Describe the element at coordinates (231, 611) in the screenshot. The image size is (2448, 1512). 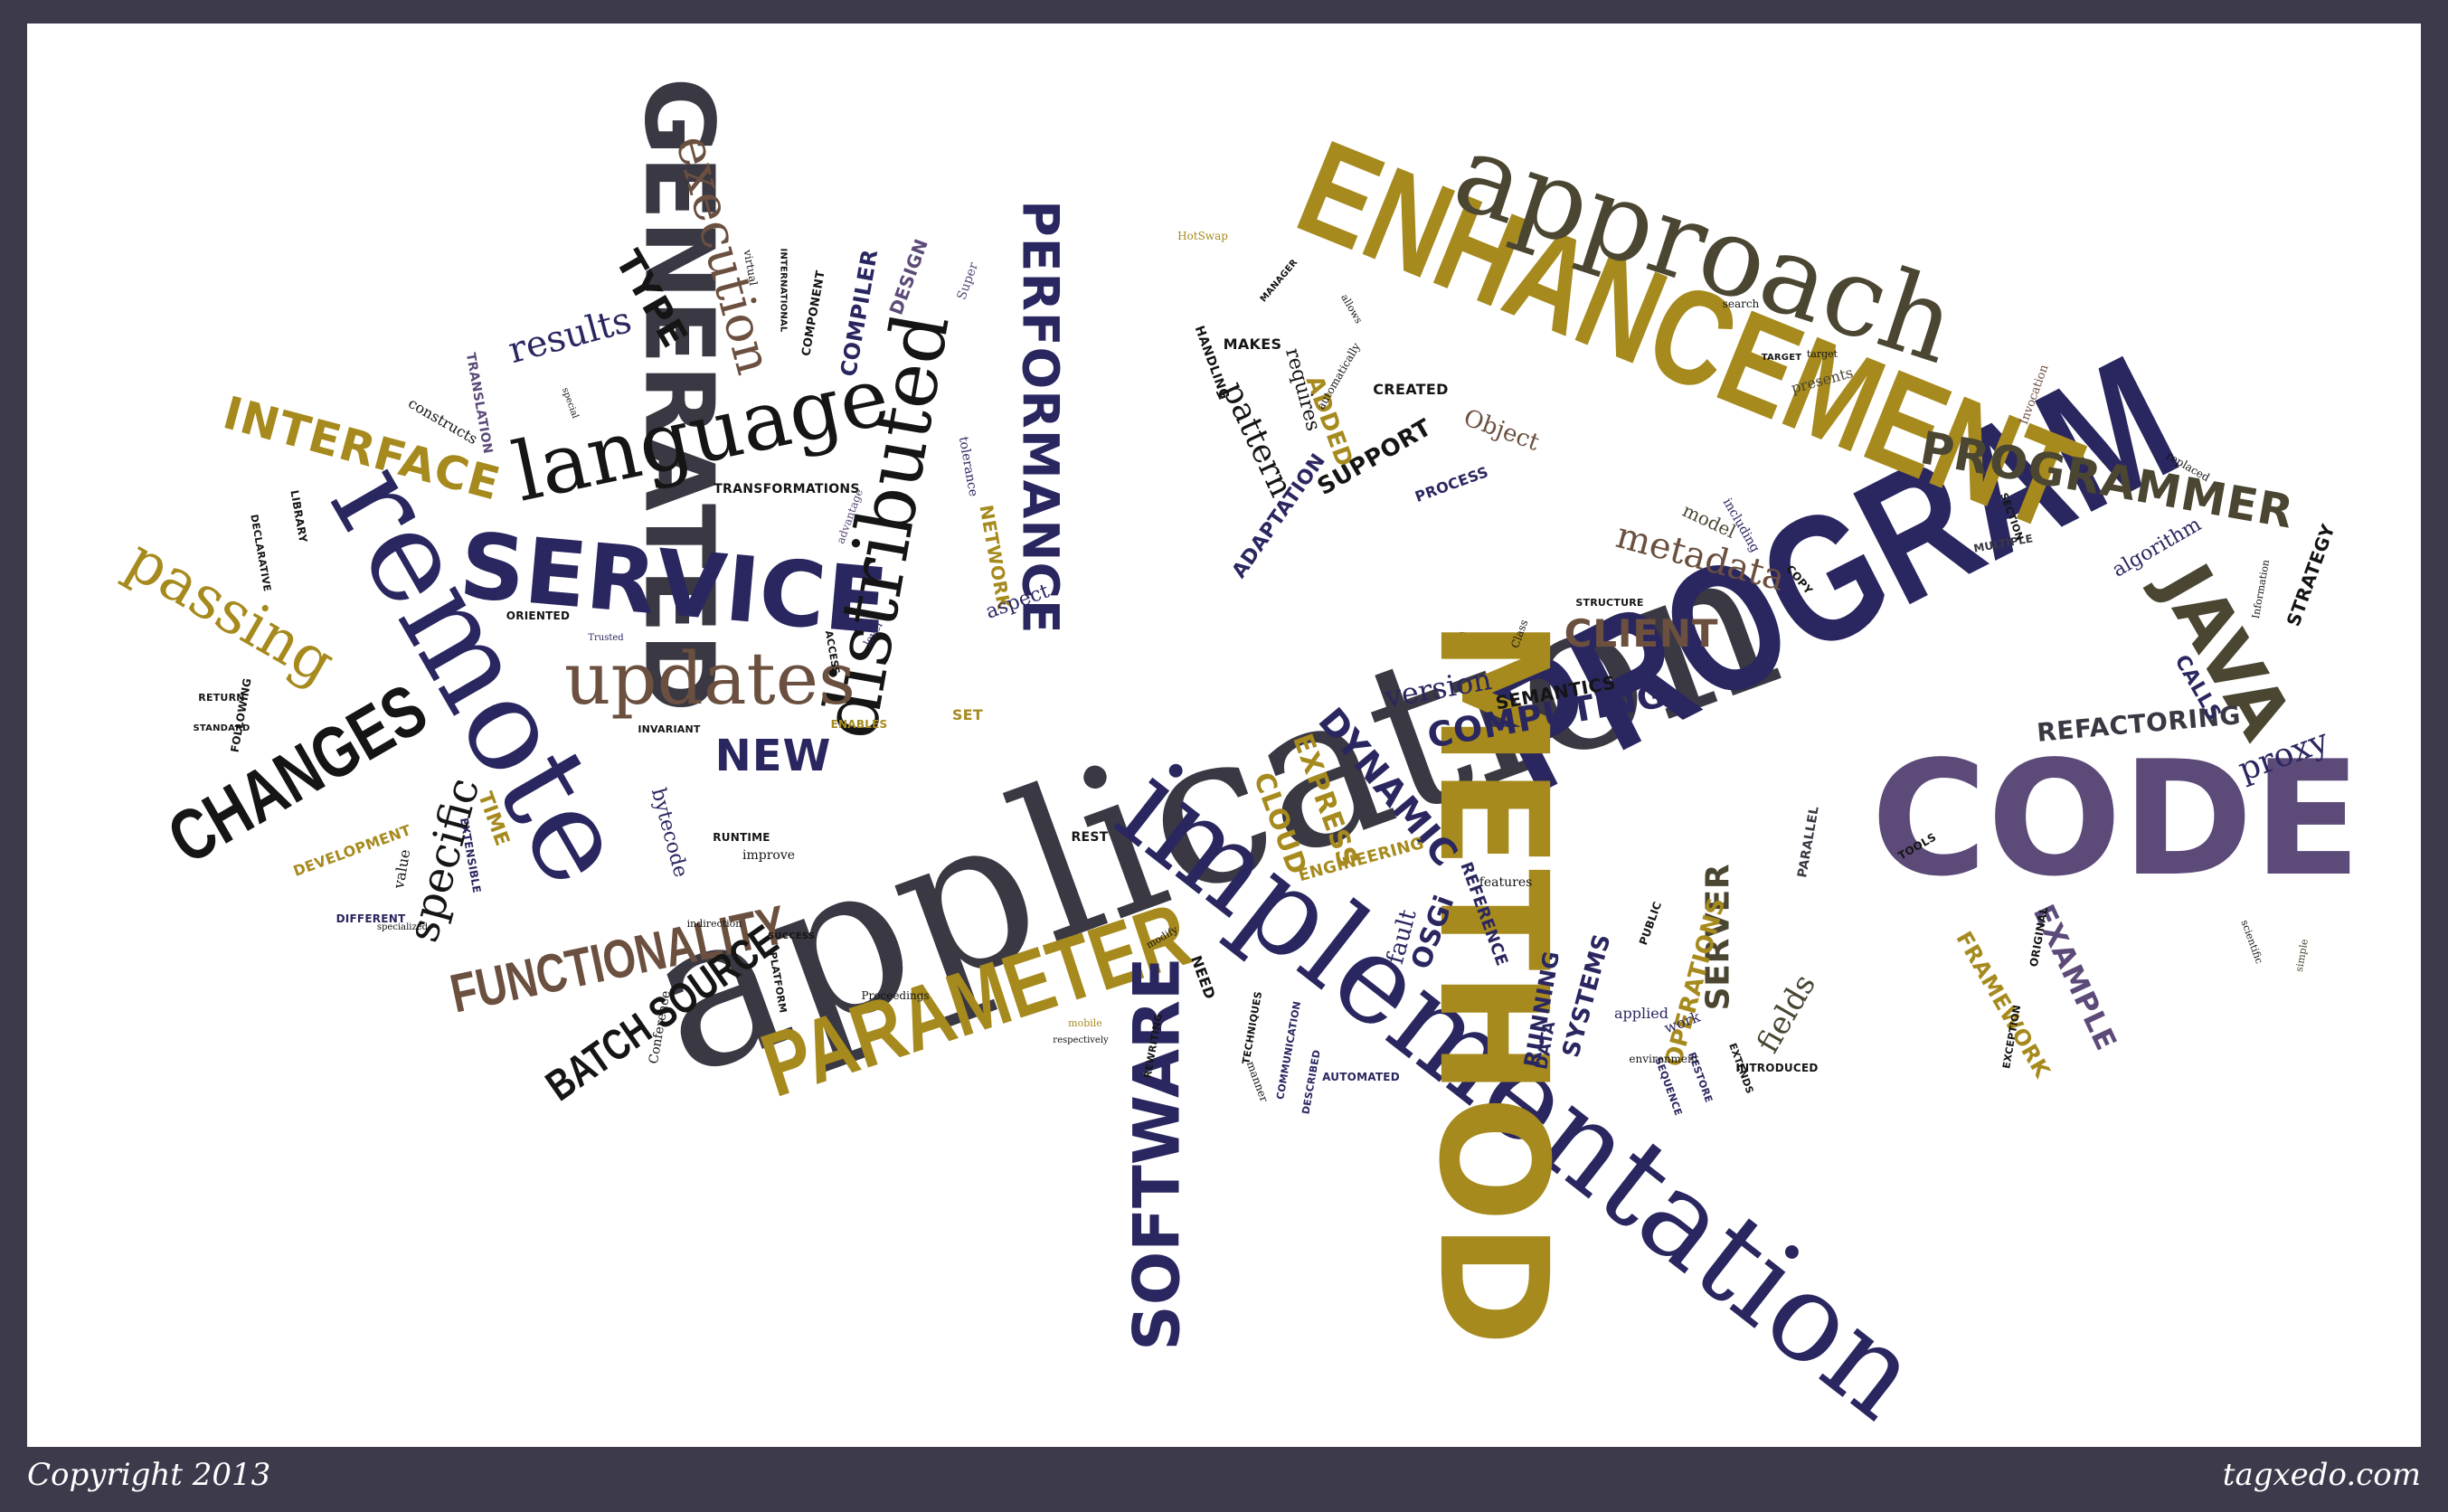
I see `word-passing: passing` at that location.